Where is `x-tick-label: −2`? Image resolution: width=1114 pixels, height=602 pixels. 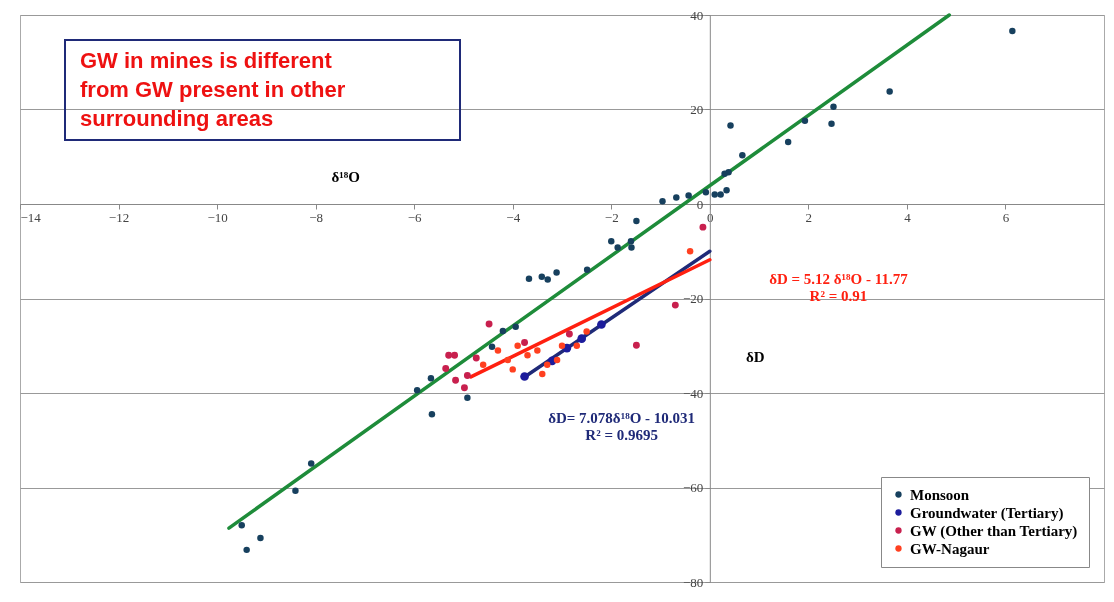 x-tick-label: −2 is located at coordinates (611, 217).